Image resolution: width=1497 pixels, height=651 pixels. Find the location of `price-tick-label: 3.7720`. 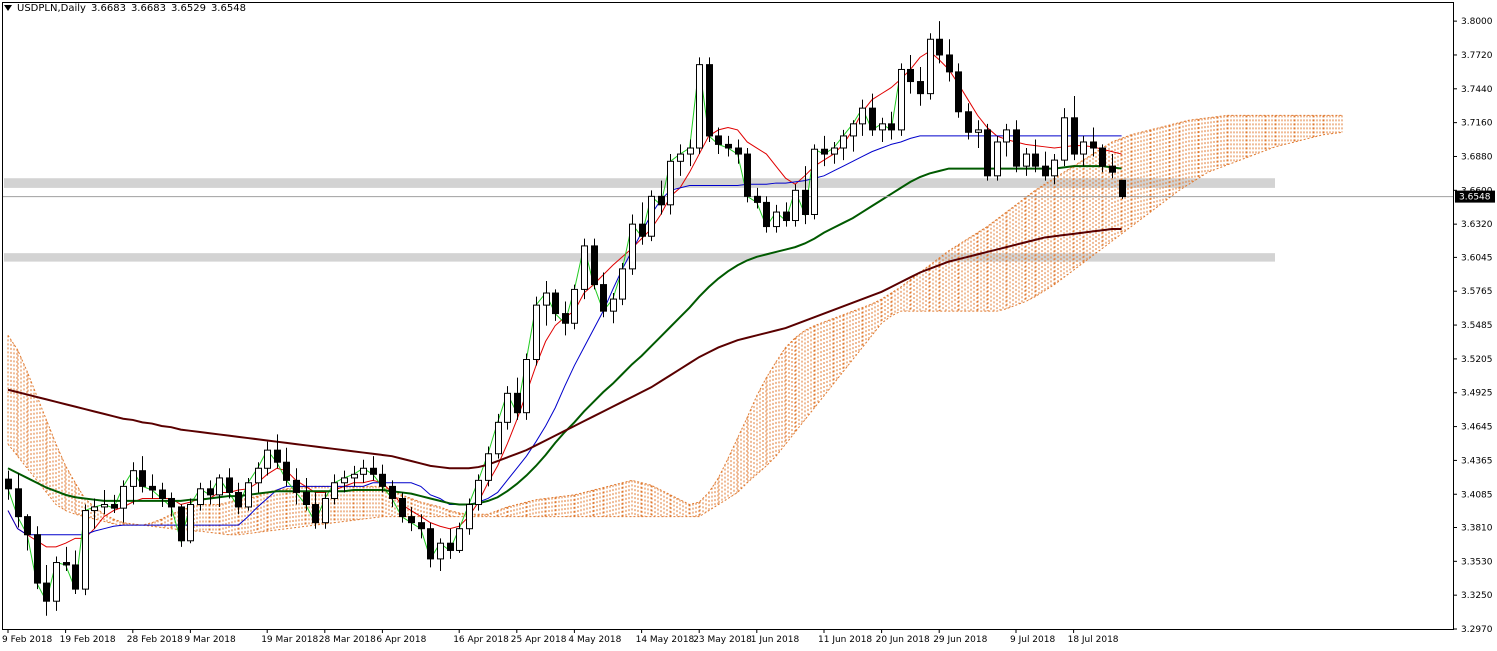

price-tick-label: 3.7720 is located at coordinates (1477, 56).